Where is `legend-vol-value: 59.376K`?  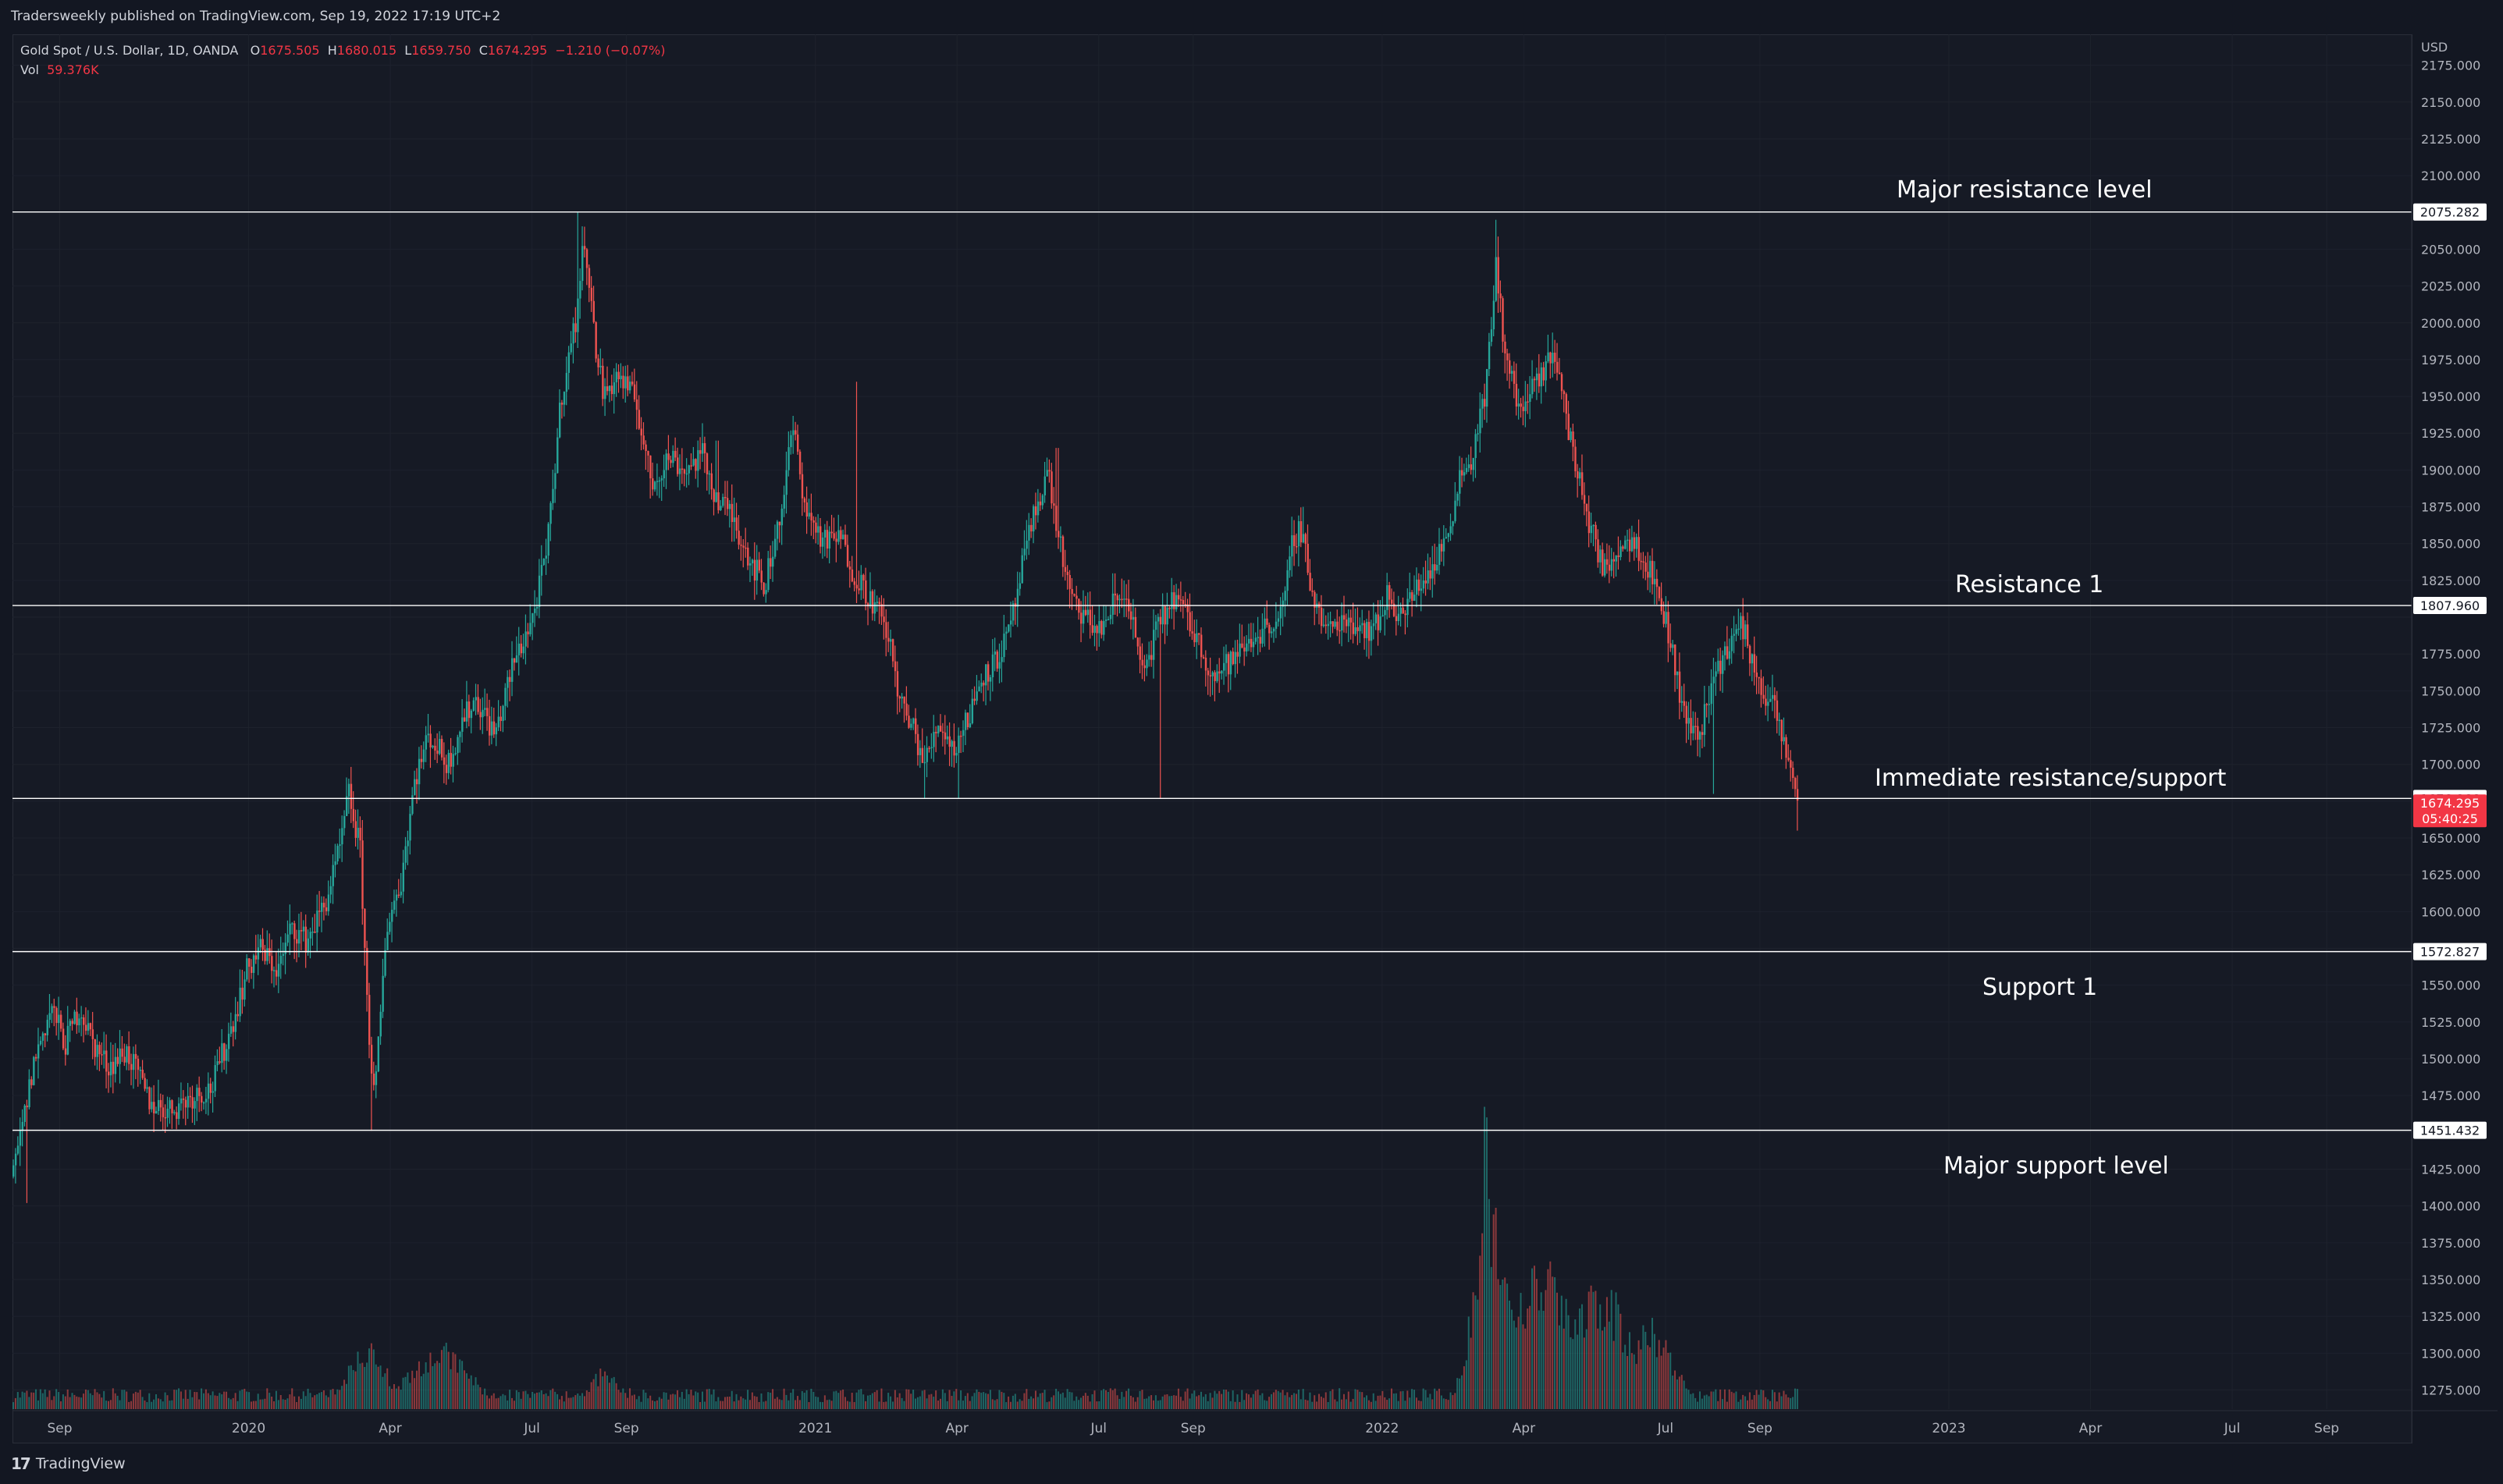 legend-vol-value: 59.376K is located at coordinates (73, 69).